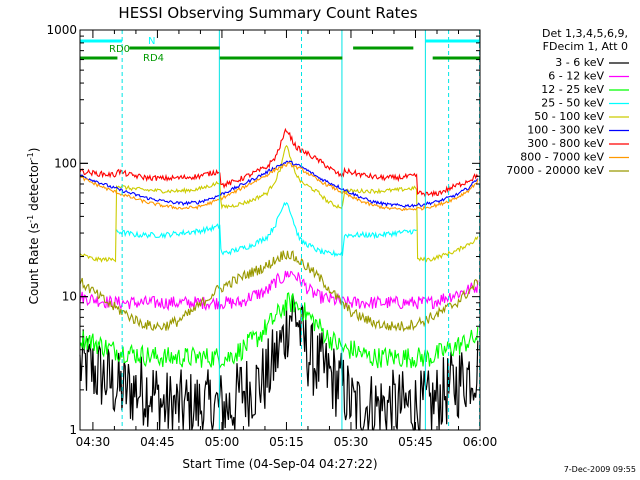 The width and height of the screenshot is (640, 480). What do you see at coordinates (599, 469) in the screenshot?
I see `generation-timestamp: 7-Dec-2009 09:55` at bounding box center [599, 469].